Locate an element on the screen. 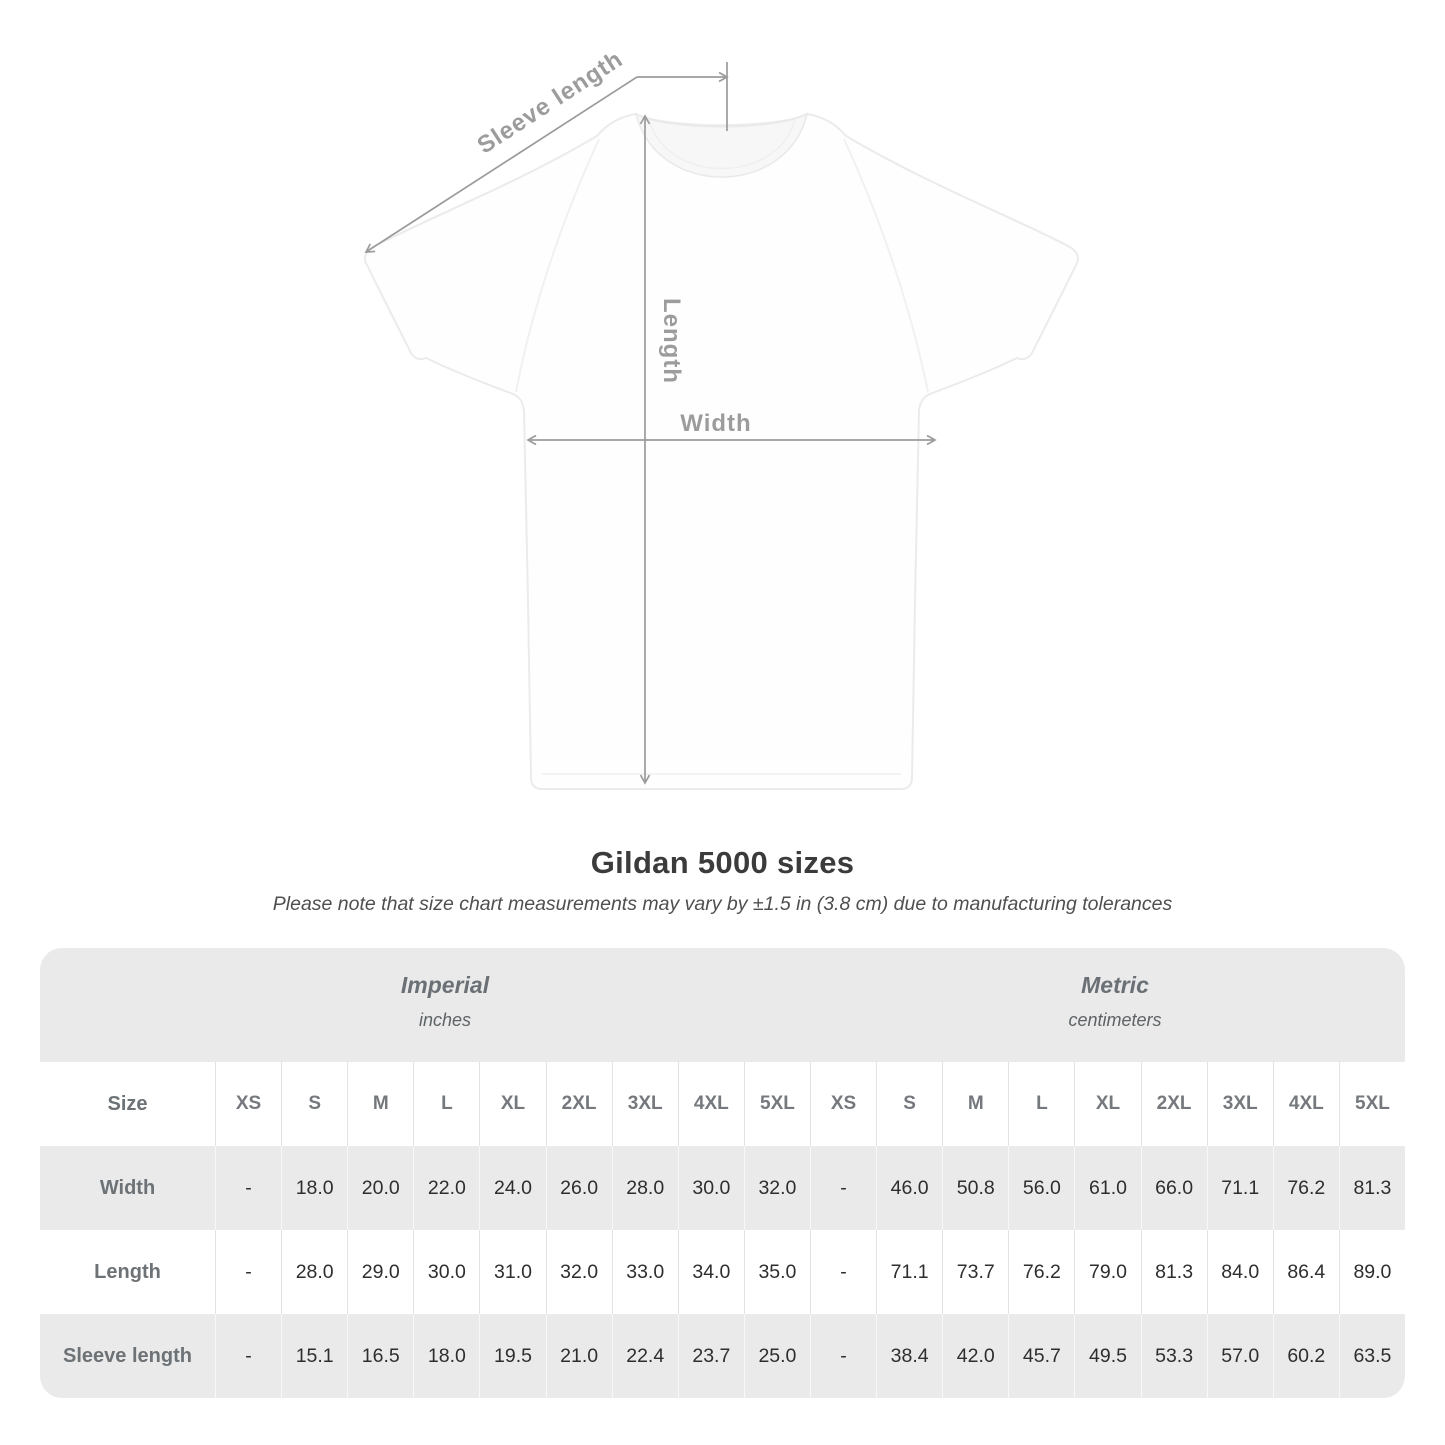  size-col-imperial-s: S is located at coordinates (314, 1104).